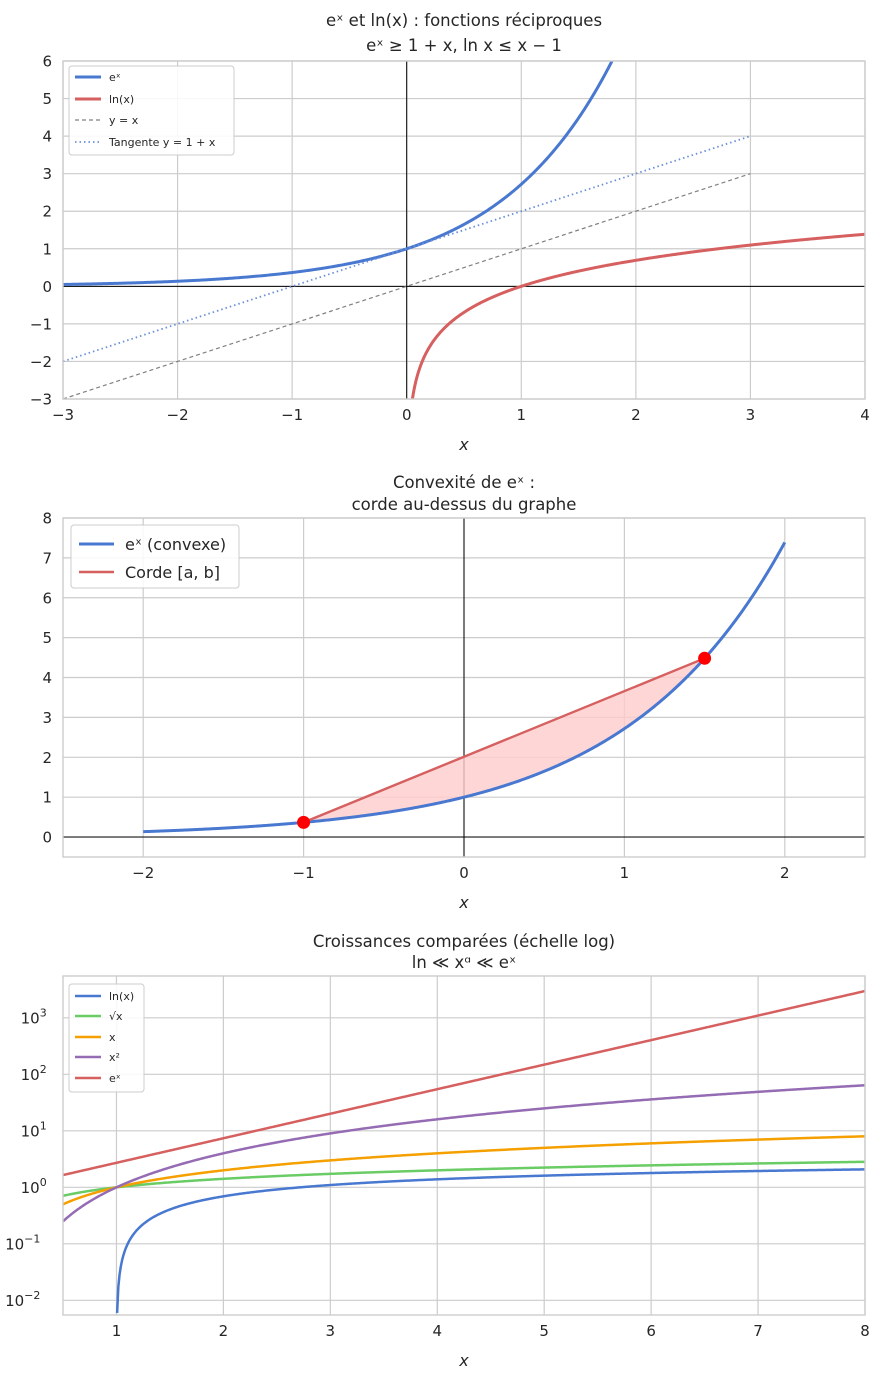 Image resolution: width=880 pixels, height=1380 pixels. What do you see at coordinates (758, 1331) in the screenshot?
I see `x-tick-label: 7` at bounding box center [758, 1331].